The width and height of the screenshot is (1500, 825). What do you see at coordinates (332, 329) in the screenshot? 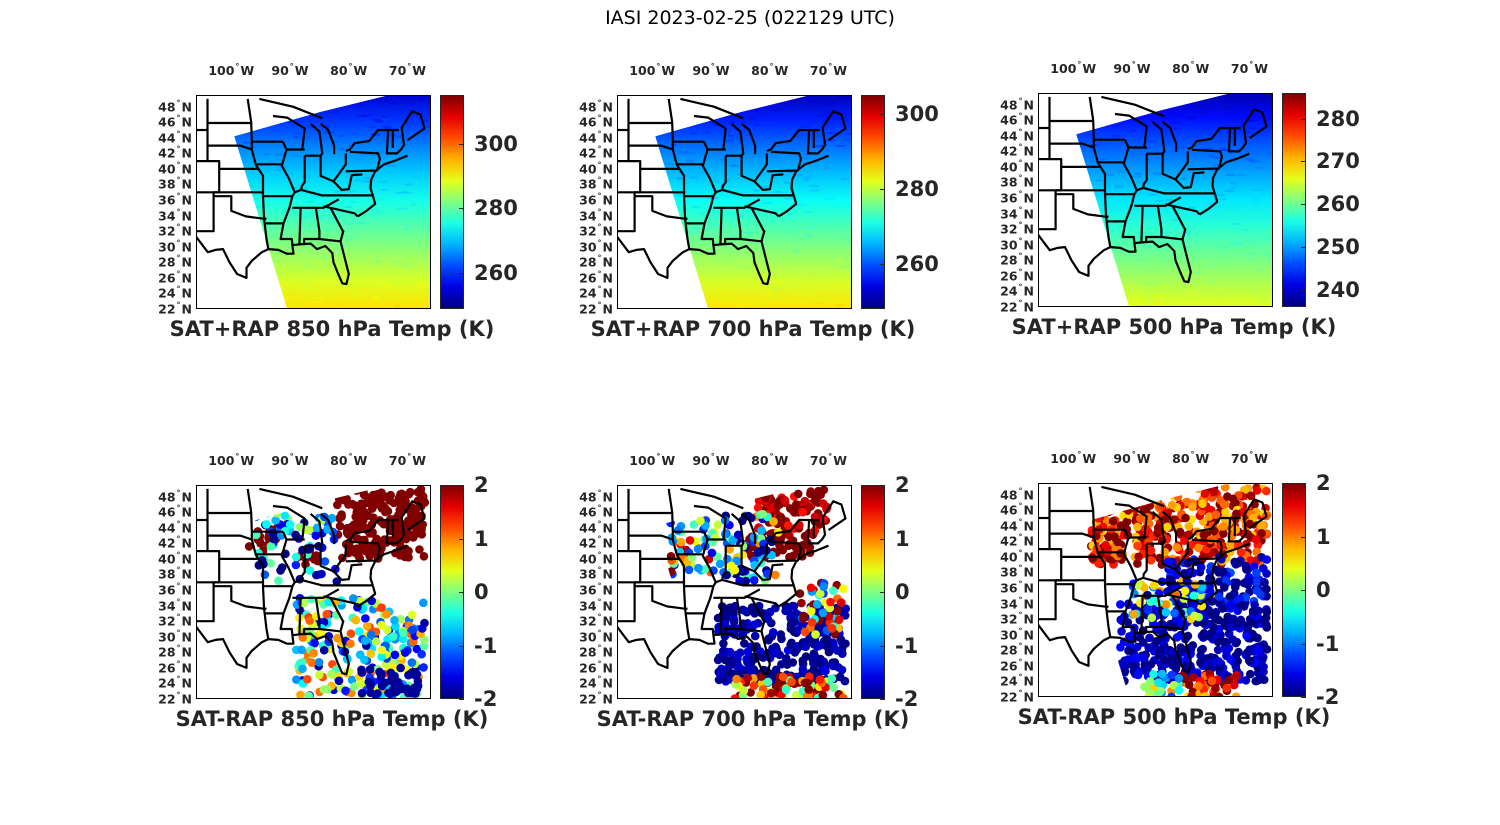
I see `panel-title: SAT+RAP 850 hPa Temp (K)` at bounding box center [332, 329].